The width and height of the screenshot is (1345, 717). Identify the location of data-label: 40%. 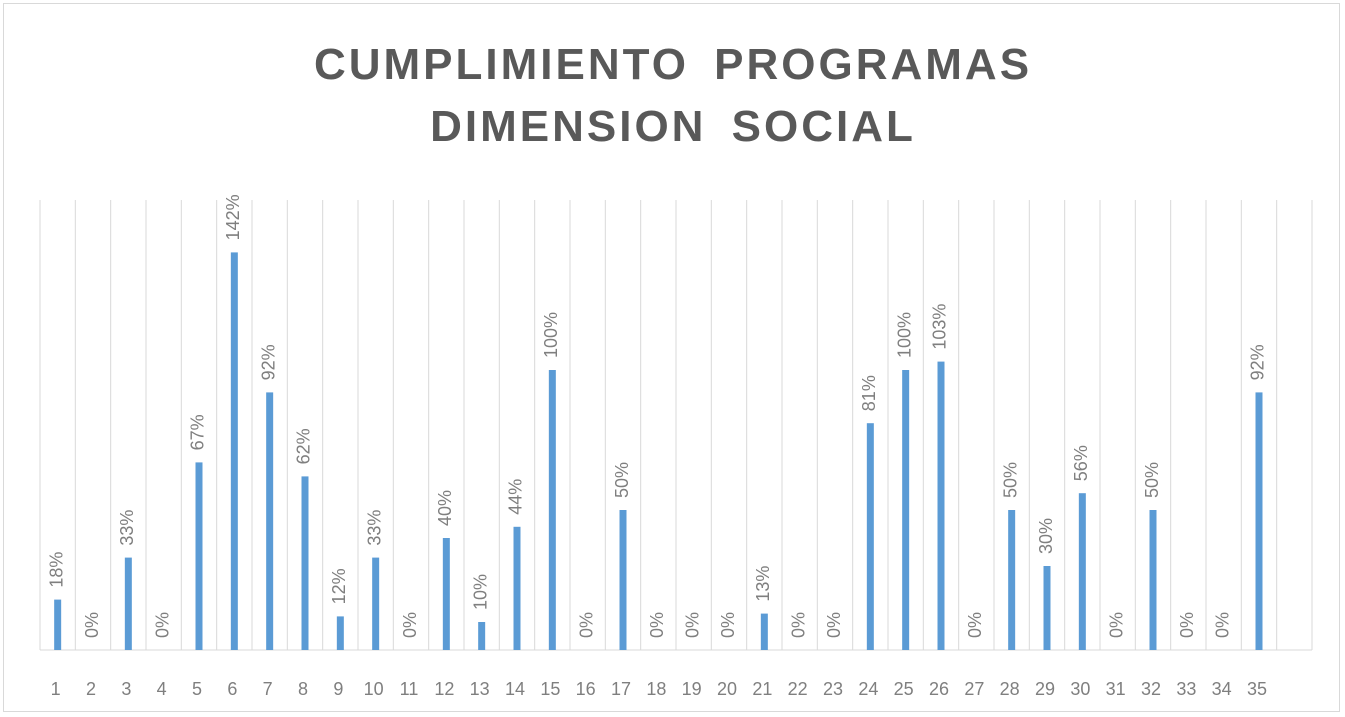
(445, 508).